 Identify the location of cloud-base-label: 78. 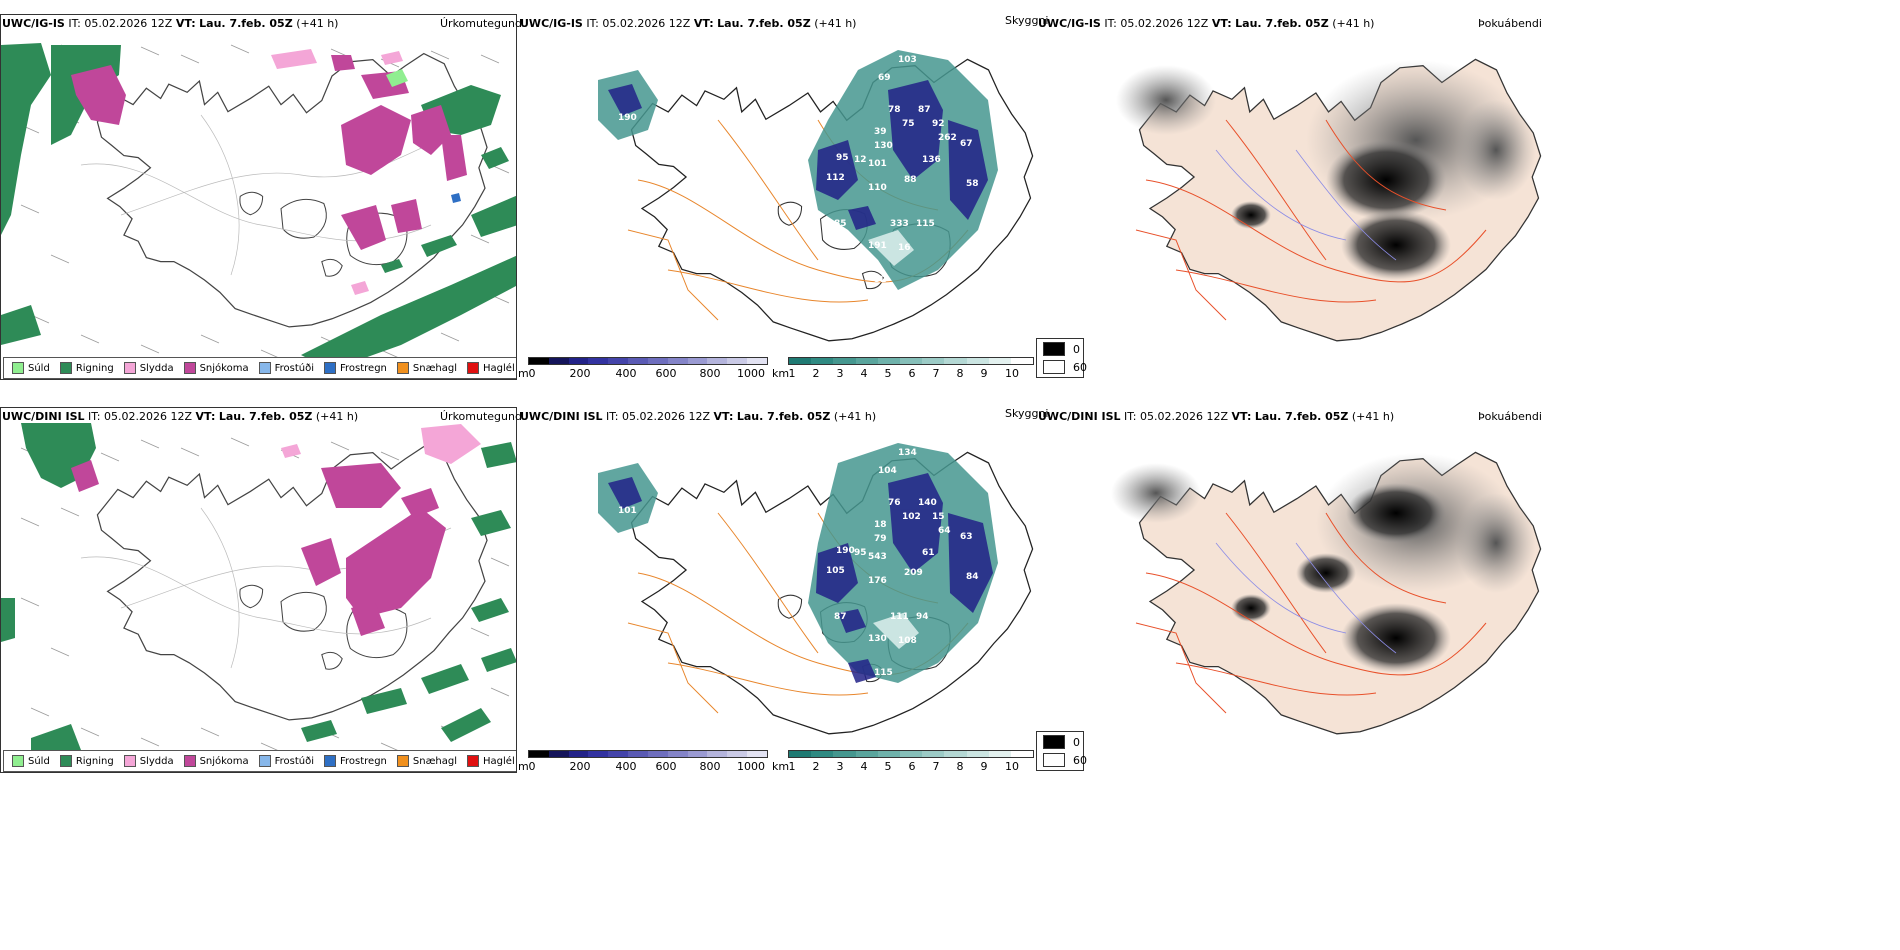
(894, 110).